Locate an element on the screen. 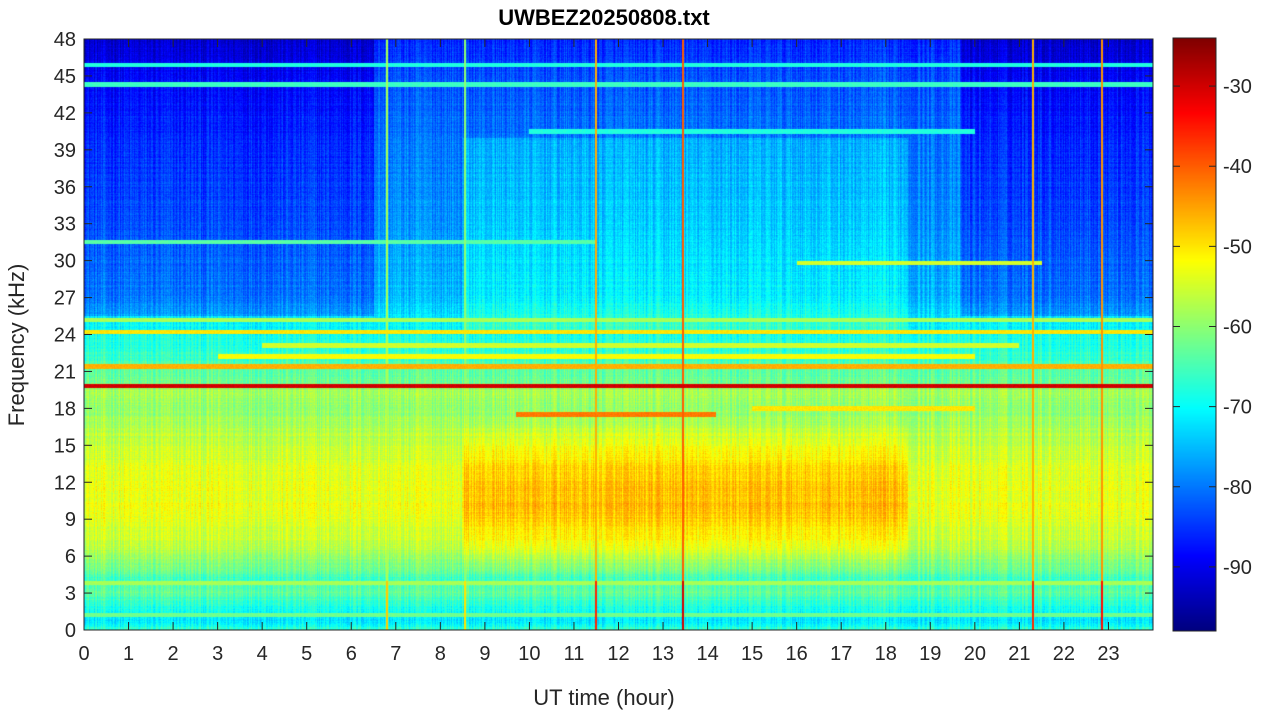  y-tick-label: 48 is located at coordinates (65, 40).